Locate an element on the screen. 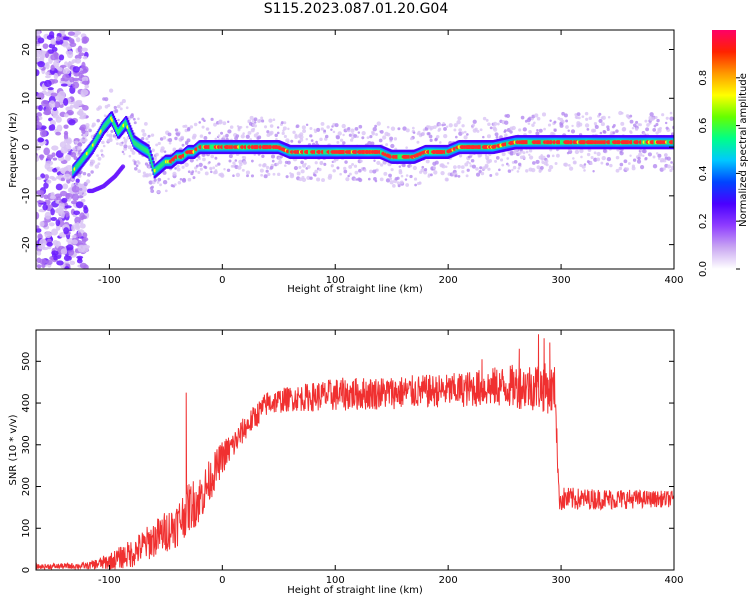  x-tick-label: 200 is located at coordinates (448, 280).